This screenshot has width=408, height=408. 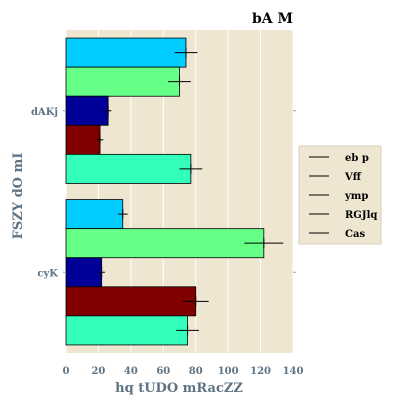 I want to click on x-tick-label: 20, so click(x=98, y=371).